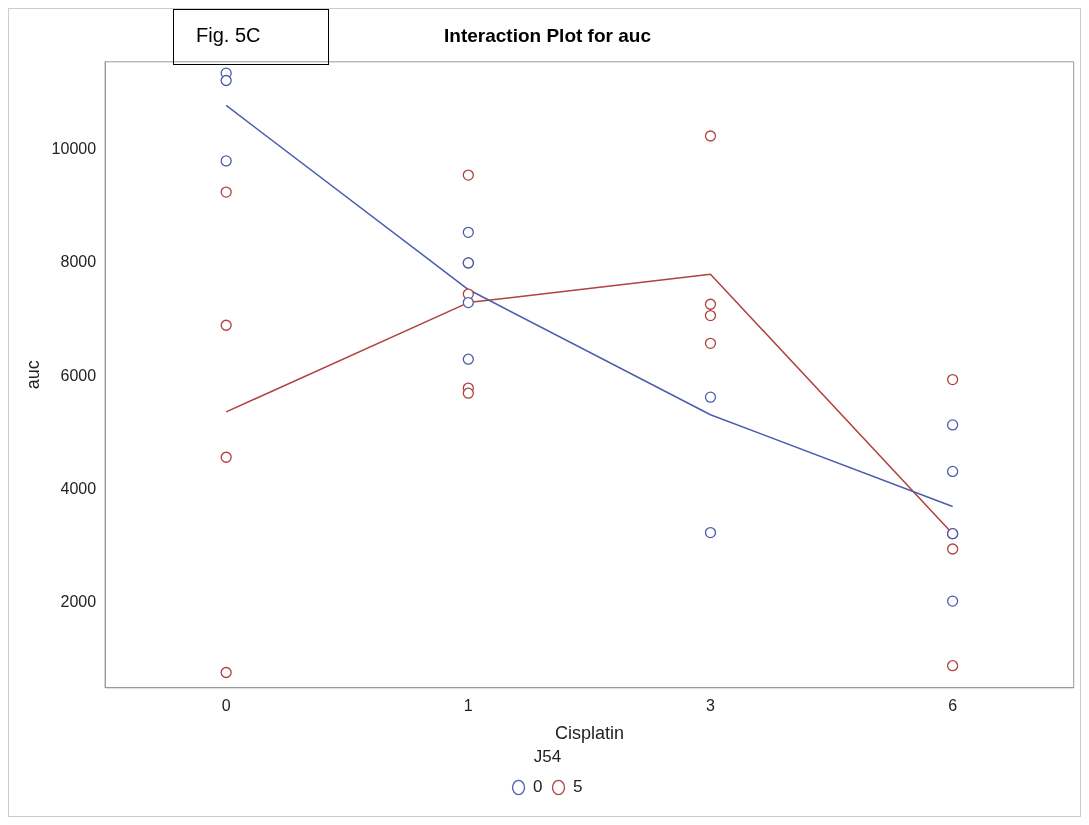  Describe the element at coordinates (953, 705) in the screenshot. I see `x-tick-label: 6` at that location.